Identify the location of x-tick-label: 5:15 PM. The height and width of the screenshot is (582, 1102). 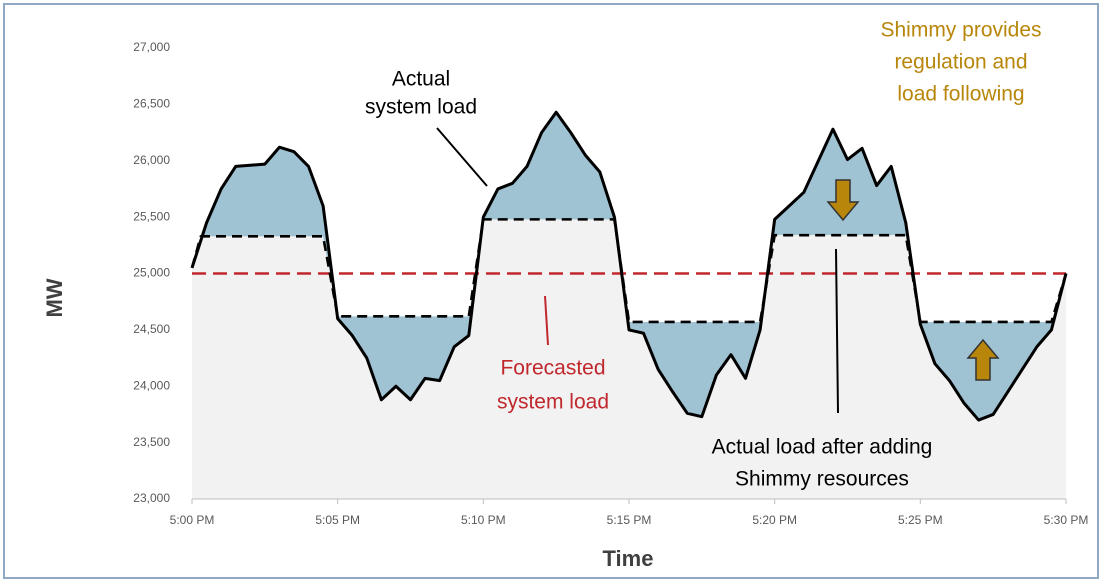
(629, 520).